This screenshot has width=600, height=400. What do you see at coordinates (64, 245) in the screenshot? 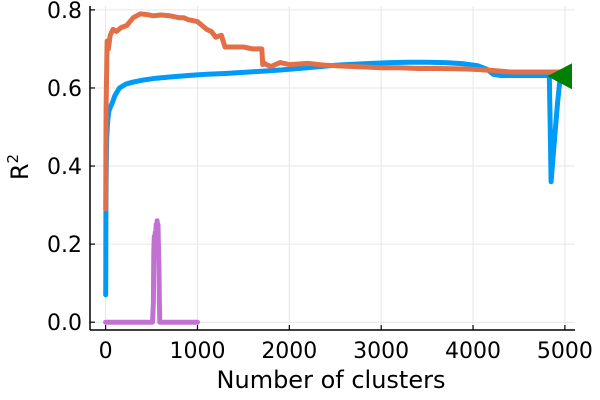
I see `y-tick-label: 0.2` at bounding box center [64, 245].